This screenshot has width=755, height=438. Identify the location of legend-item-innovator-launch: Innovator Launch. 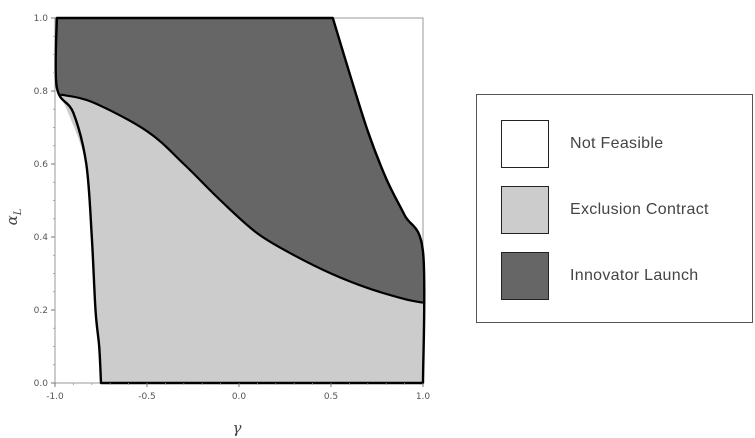
(599, 276).